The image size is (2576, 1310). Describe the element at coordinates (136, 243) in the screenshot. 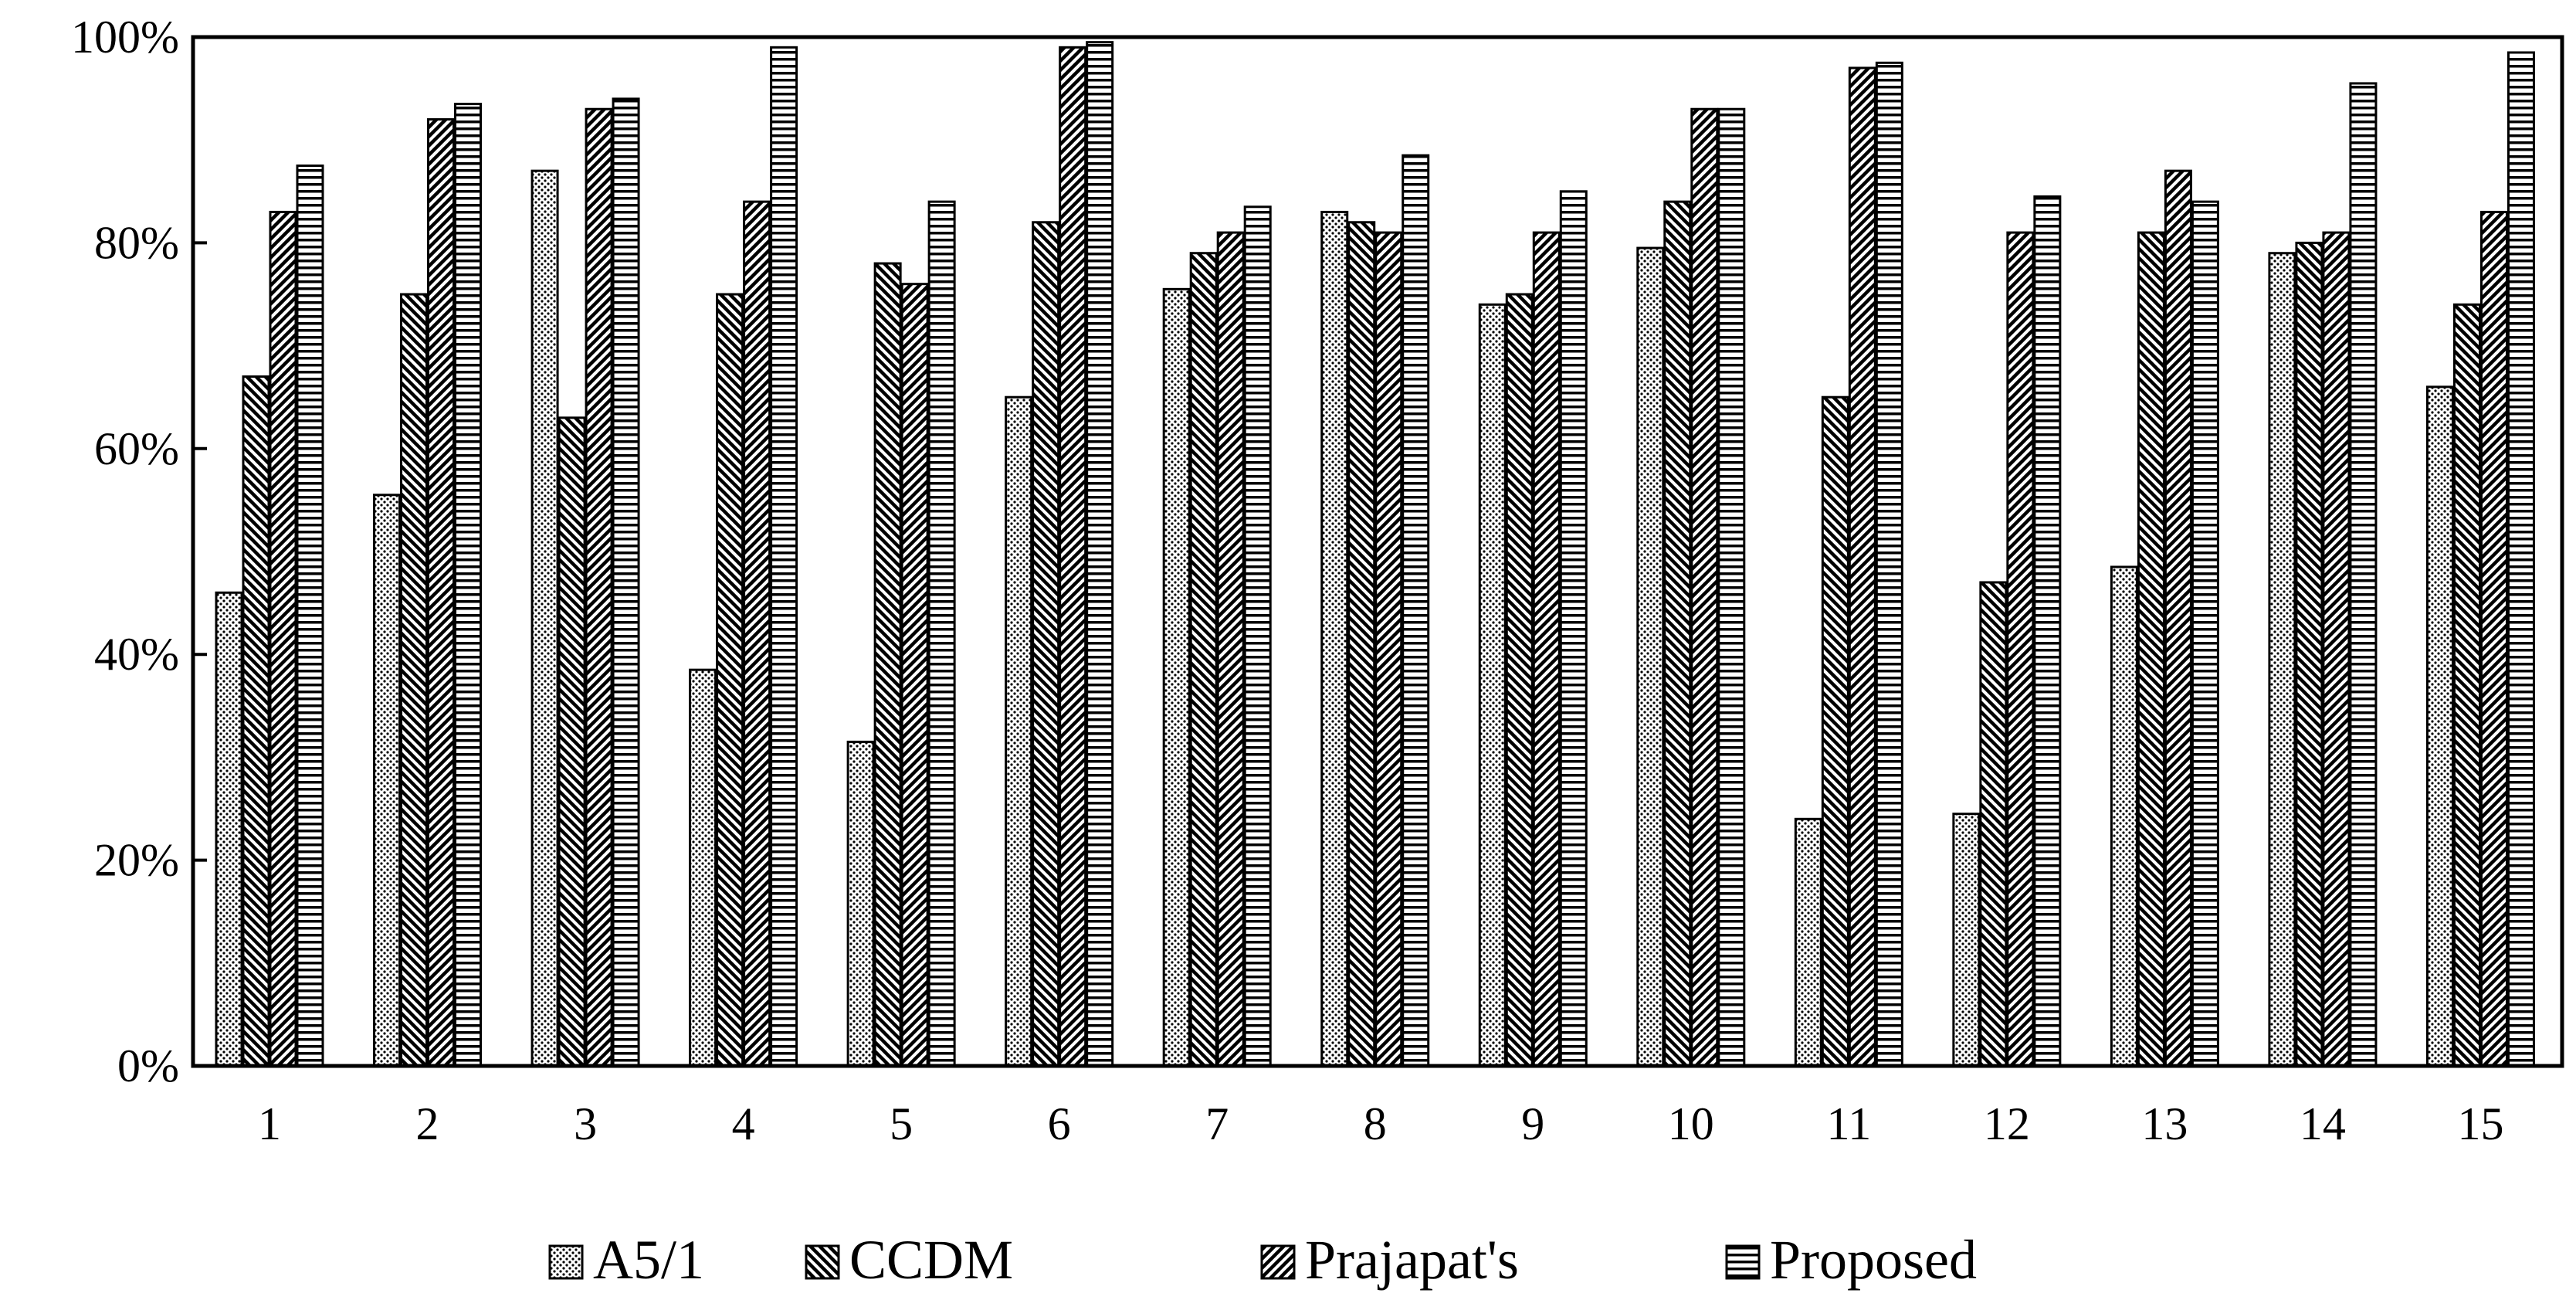

I see `y-tick-label: 80%` at that location.